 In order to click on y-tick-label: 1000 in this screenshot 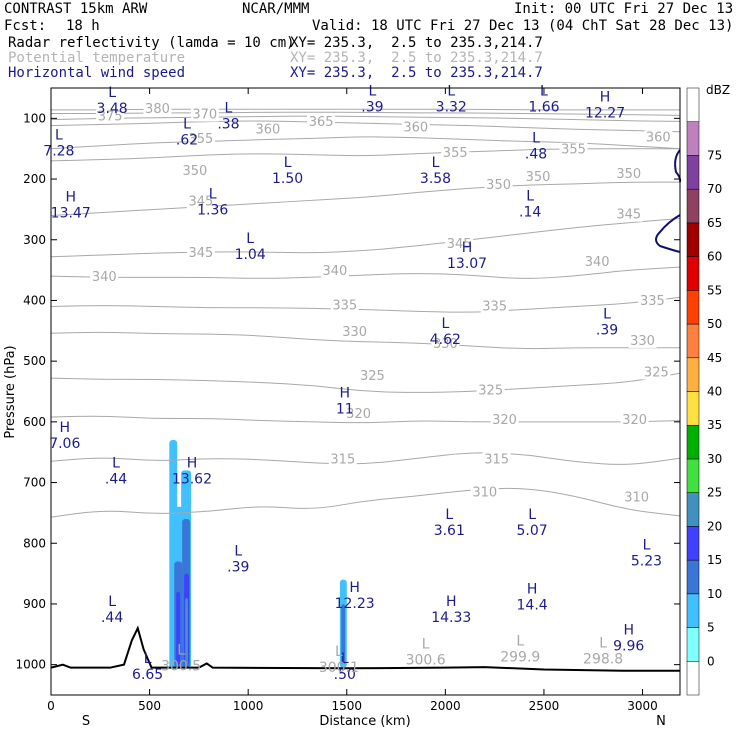, I will do `click(30, 665)`.